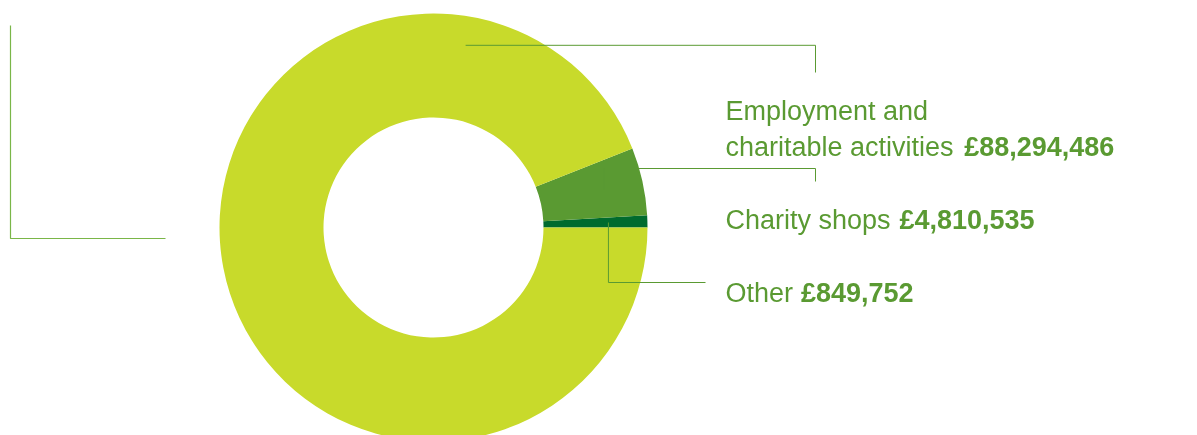 This screenshot has height=435, width=1197. I want to click on slice-label: Employment and charitable activities, so click(839, 128).